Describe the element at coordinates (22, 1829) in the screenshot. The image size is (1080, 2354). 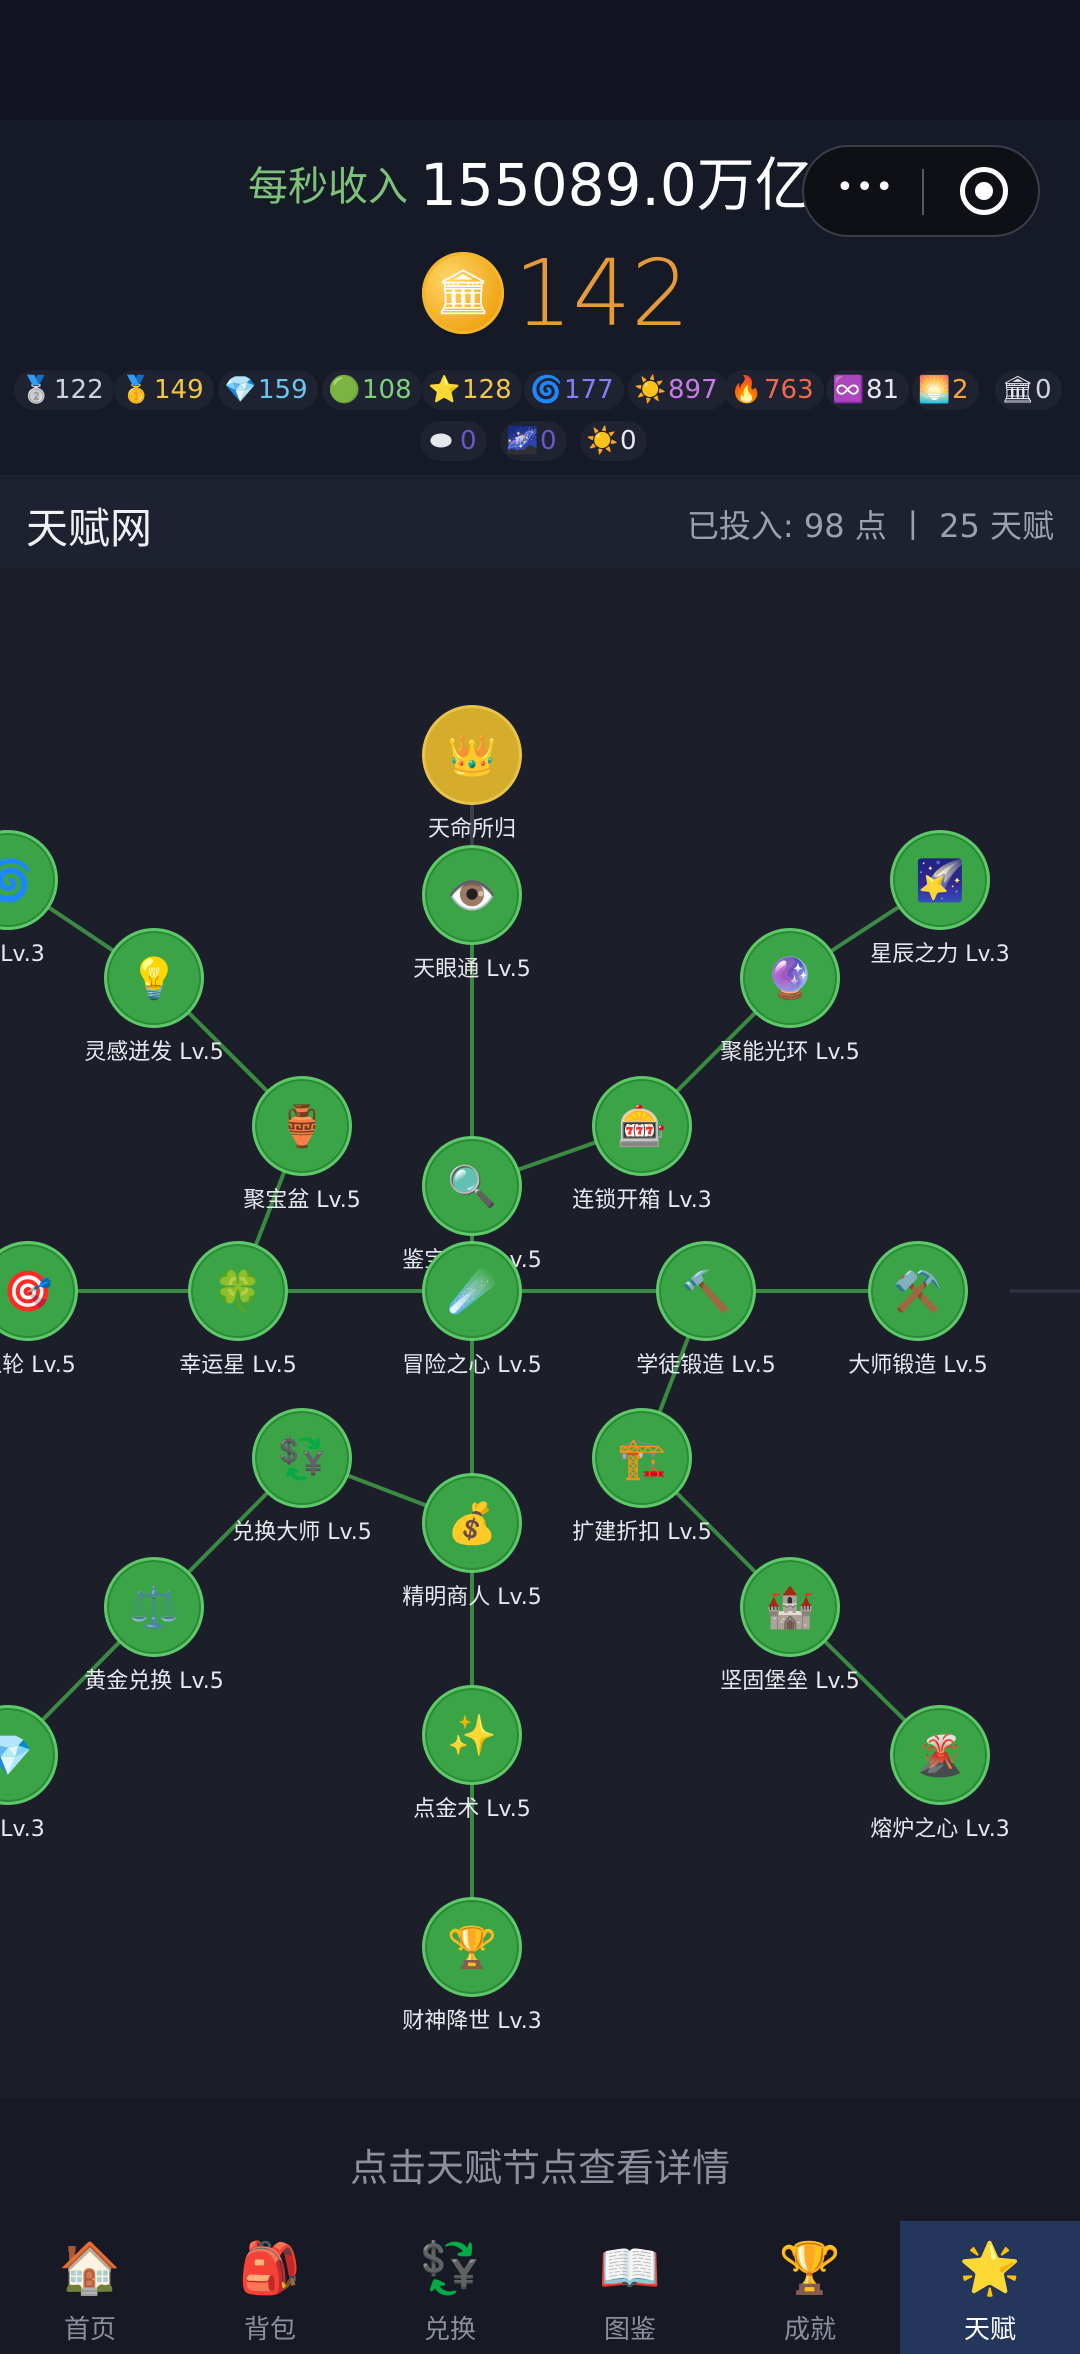
I see `talent-node-label: 代 Lv.3` at that location.